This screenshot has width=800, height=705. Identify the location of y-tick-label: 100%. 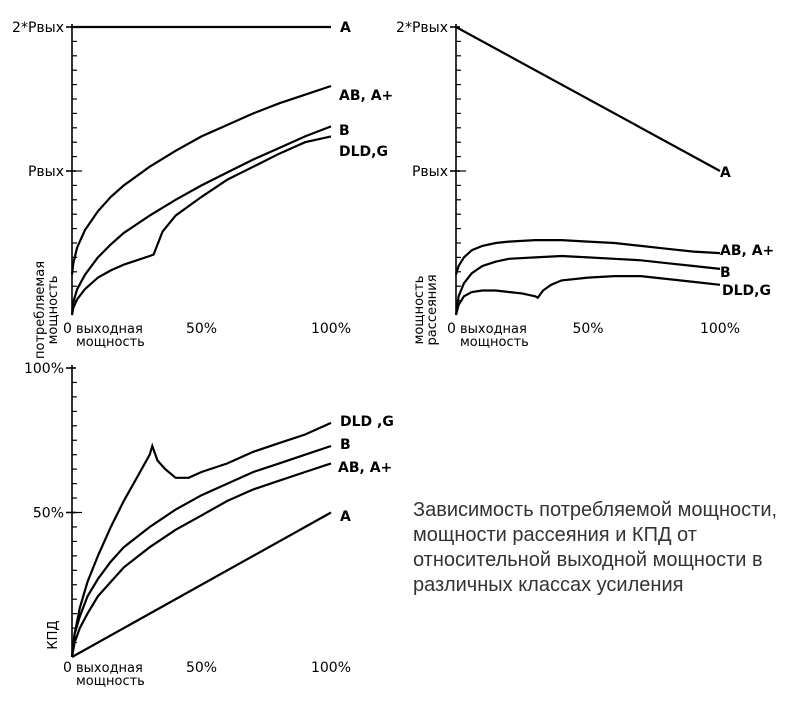
(44, 369).